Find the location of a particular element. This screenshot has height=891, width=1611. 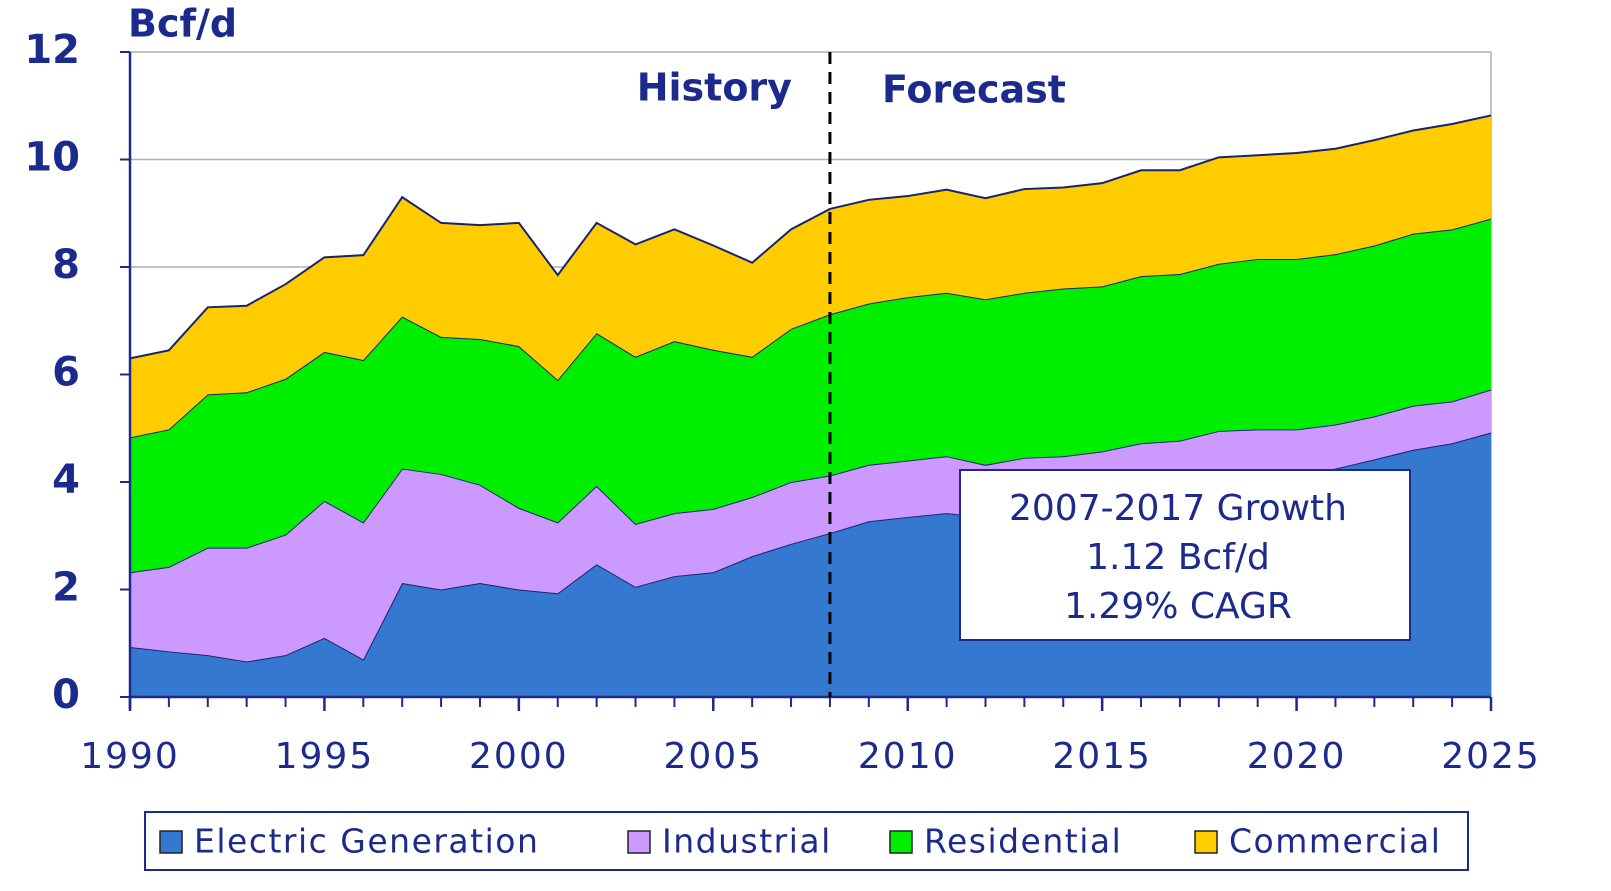

y-tick-label: 8 is located at coordinates (66, 265).